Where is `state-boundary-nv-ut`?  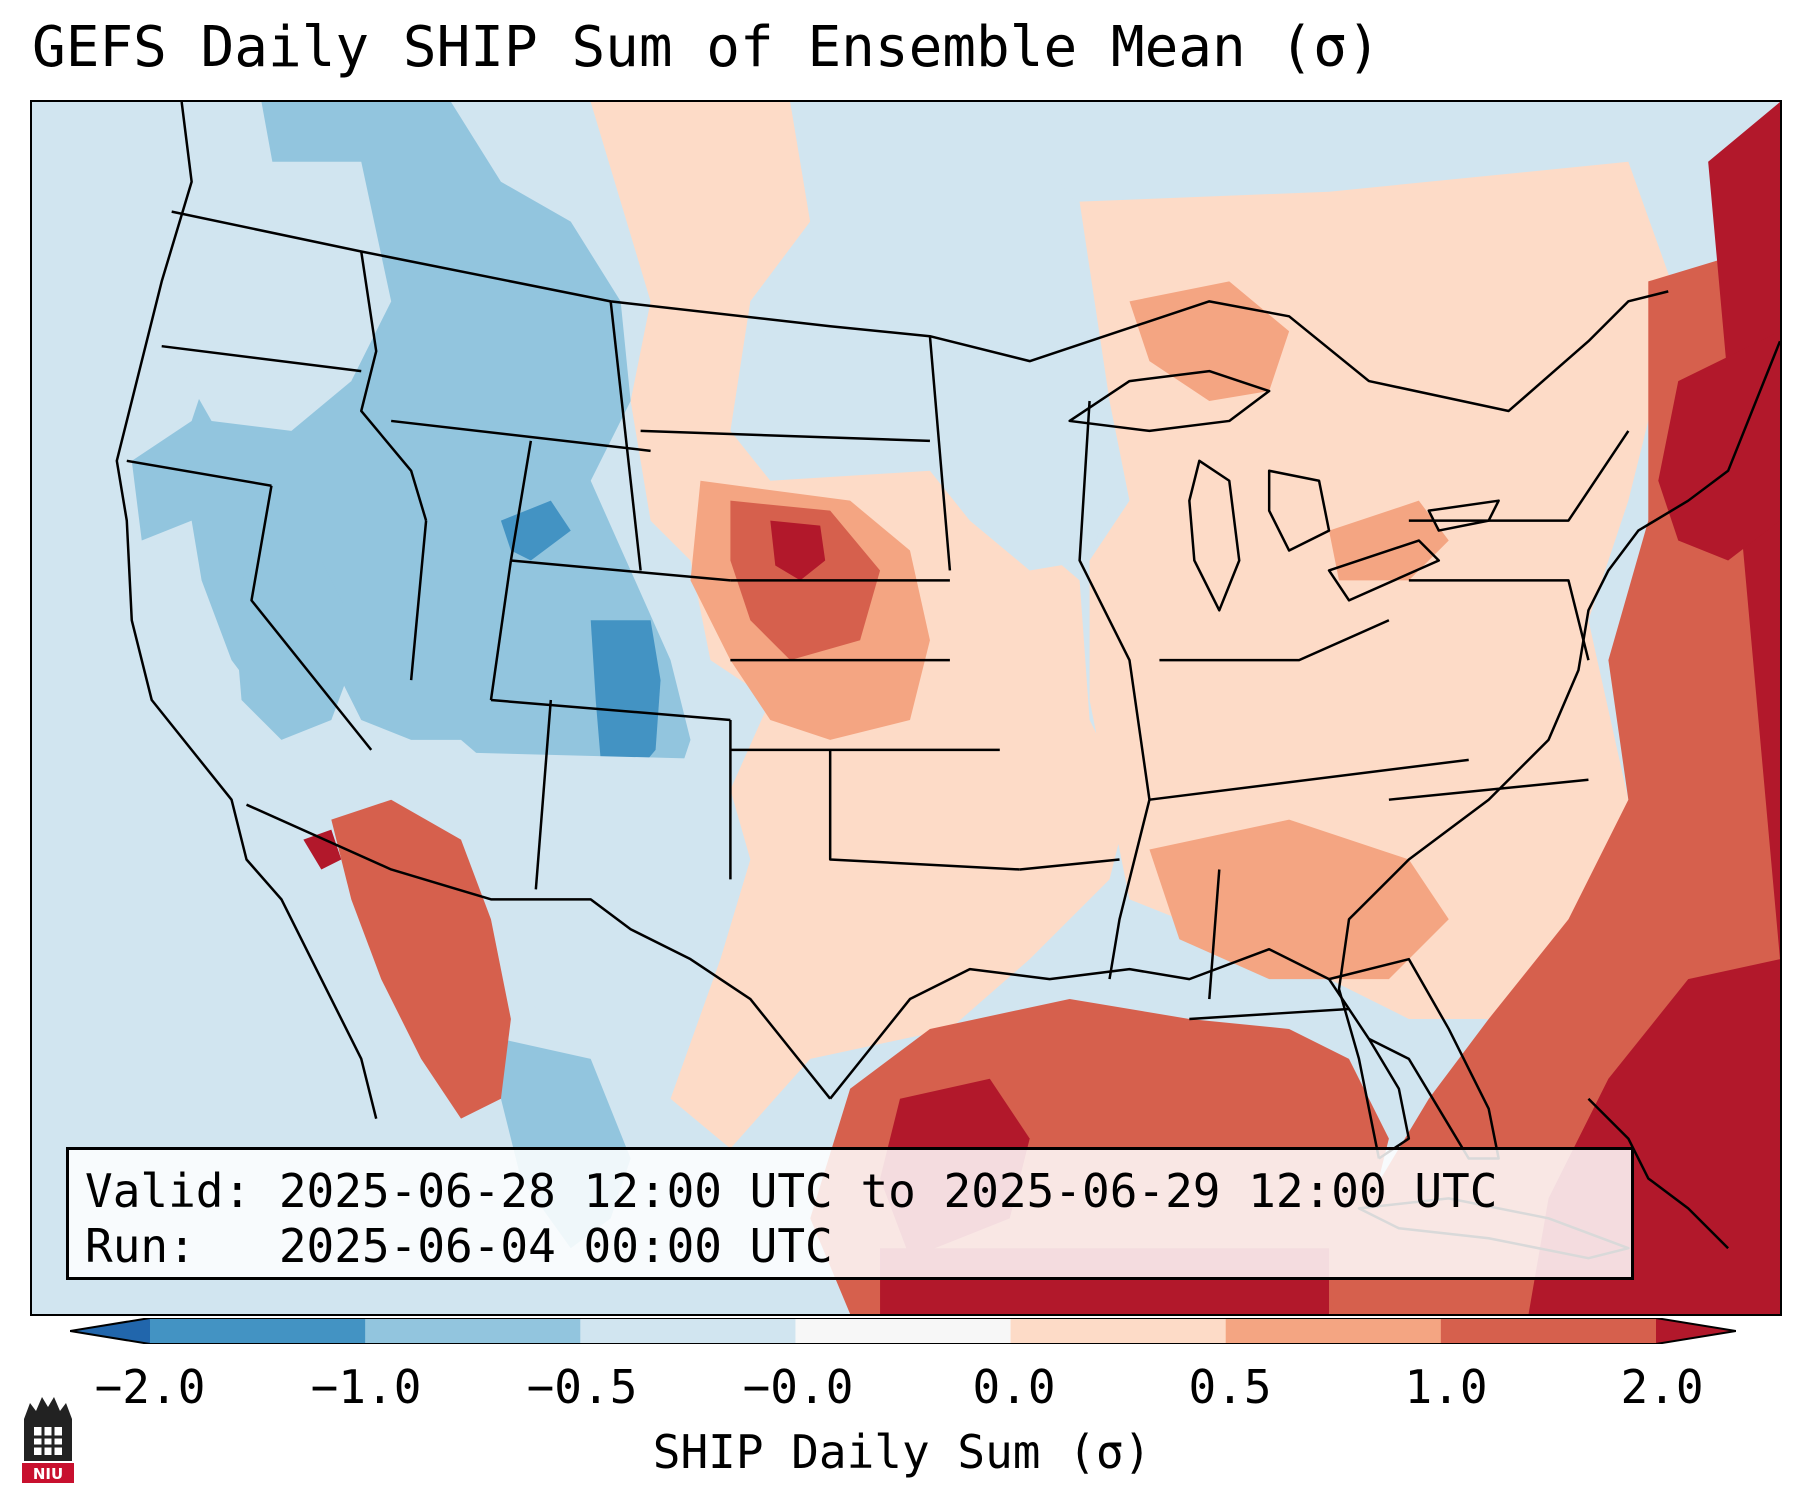
state-boundary-nv-ut is located at coordinates (418, 600).